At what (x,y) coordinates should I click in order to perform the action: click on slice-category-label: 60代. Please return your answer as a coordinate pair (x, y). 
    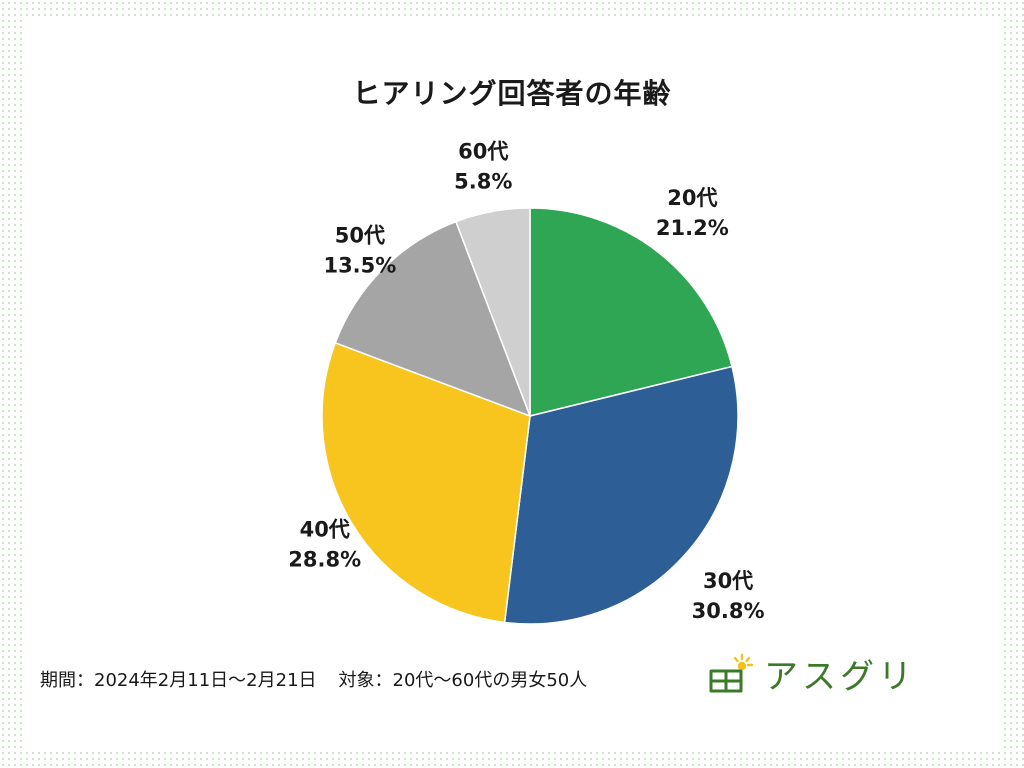
    Looking at the image, I should click on (483, 151).